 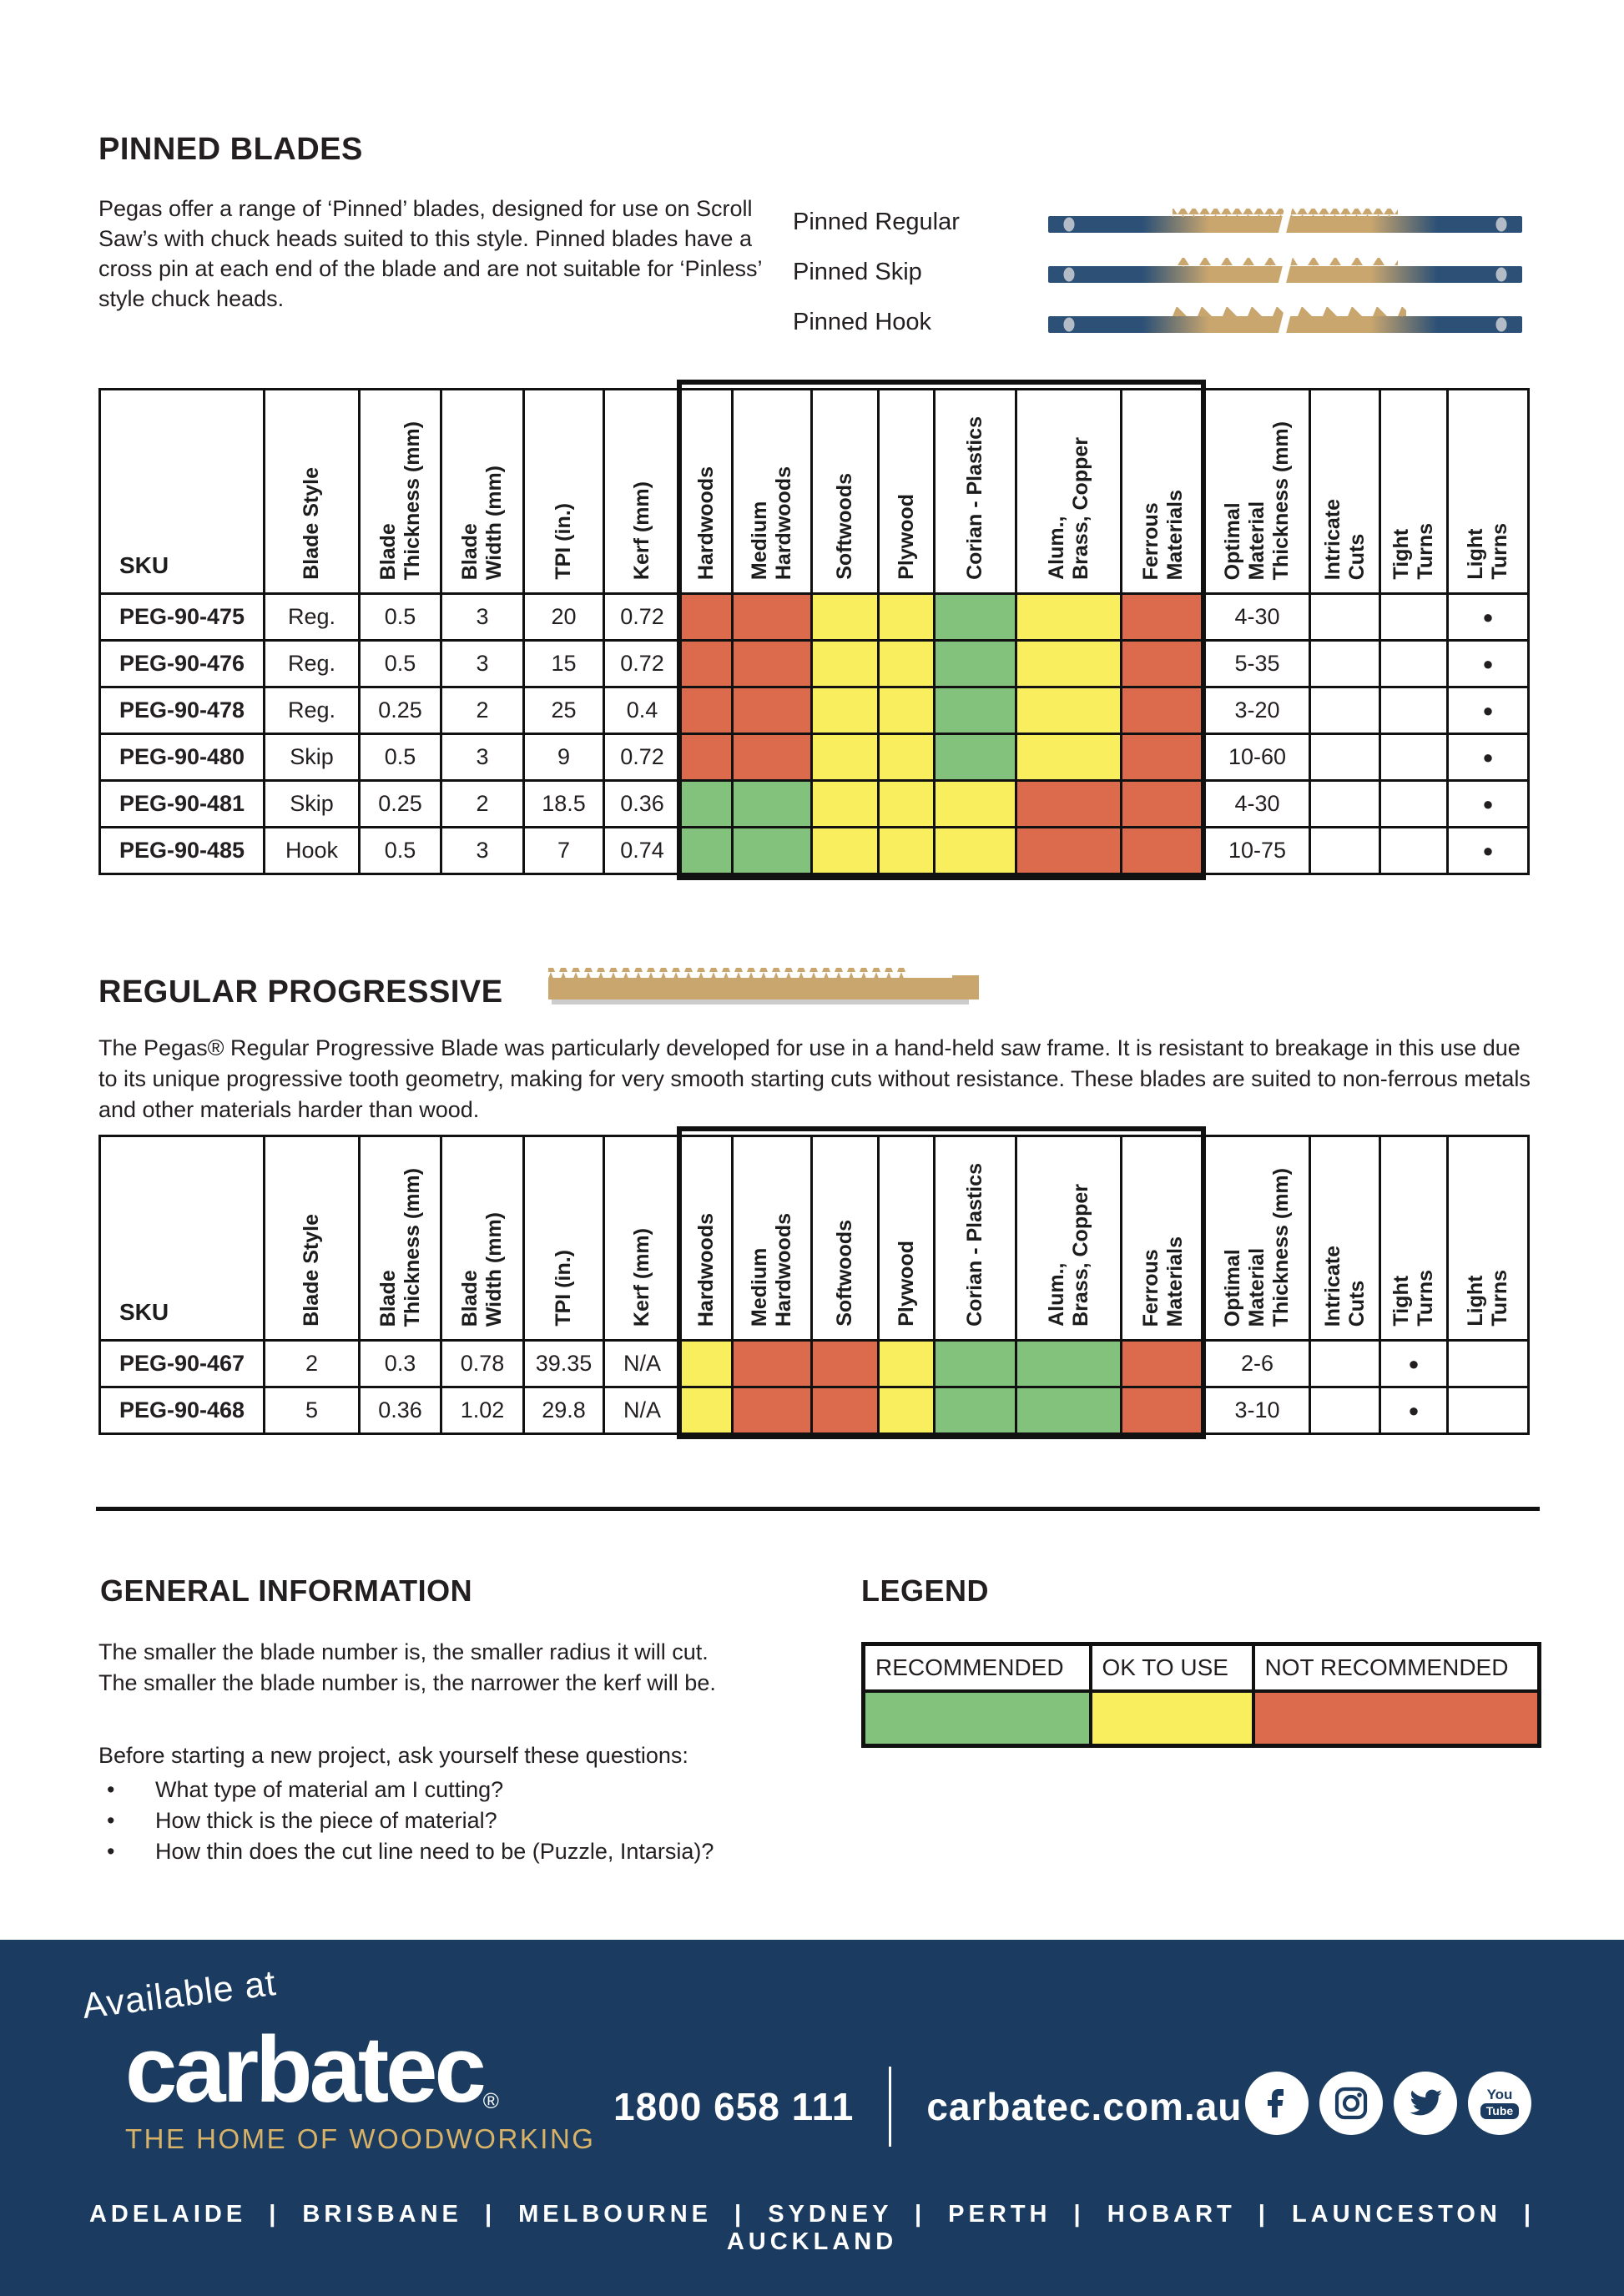 I want to click on brand-tagline: THE HOME OF WOODWORKING, so click(x=361, y=2138).